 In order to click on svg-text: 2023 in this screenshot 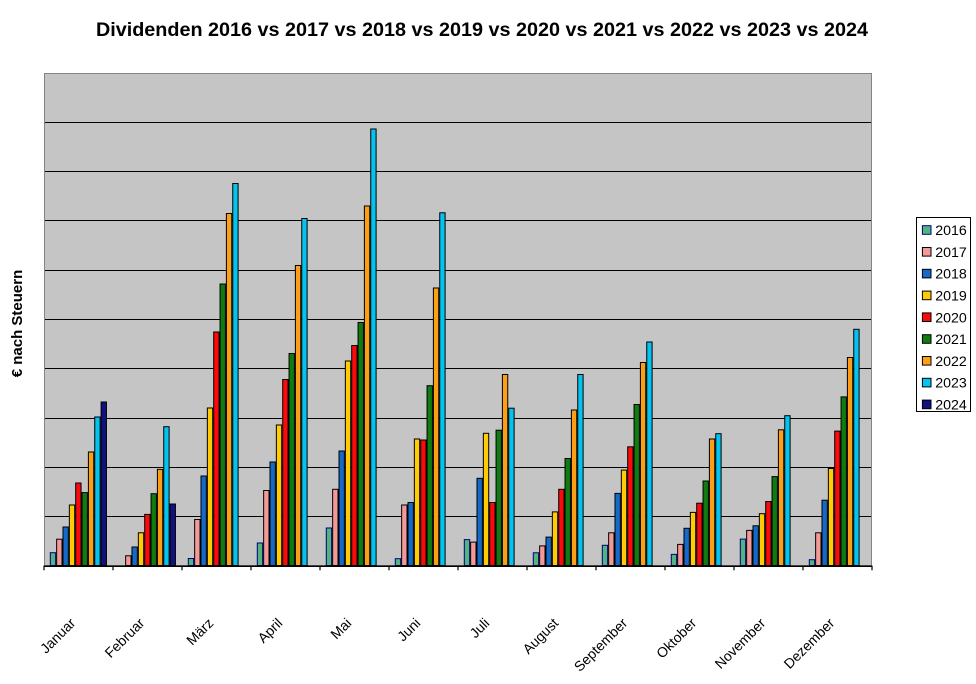, I will do `click(951, 384)`.